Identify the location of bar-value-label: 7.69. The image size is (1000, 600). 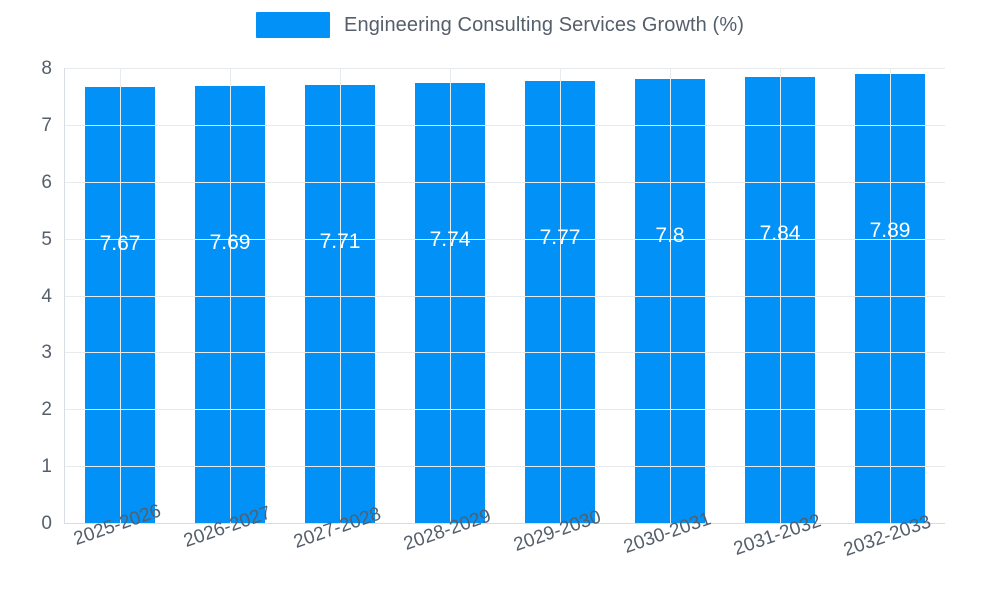
(230, 242).